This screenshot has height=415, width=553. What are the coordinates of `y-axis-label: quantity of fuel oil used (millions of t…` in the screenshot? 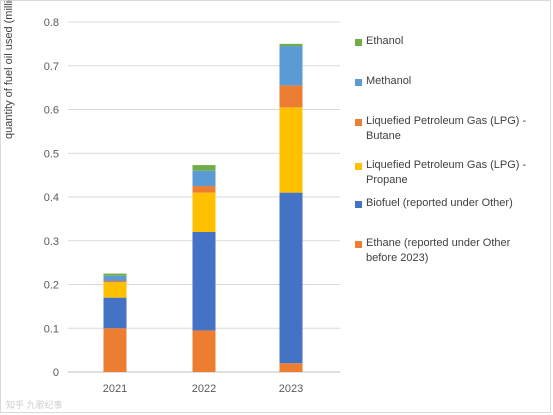 It's located at (9, 69).